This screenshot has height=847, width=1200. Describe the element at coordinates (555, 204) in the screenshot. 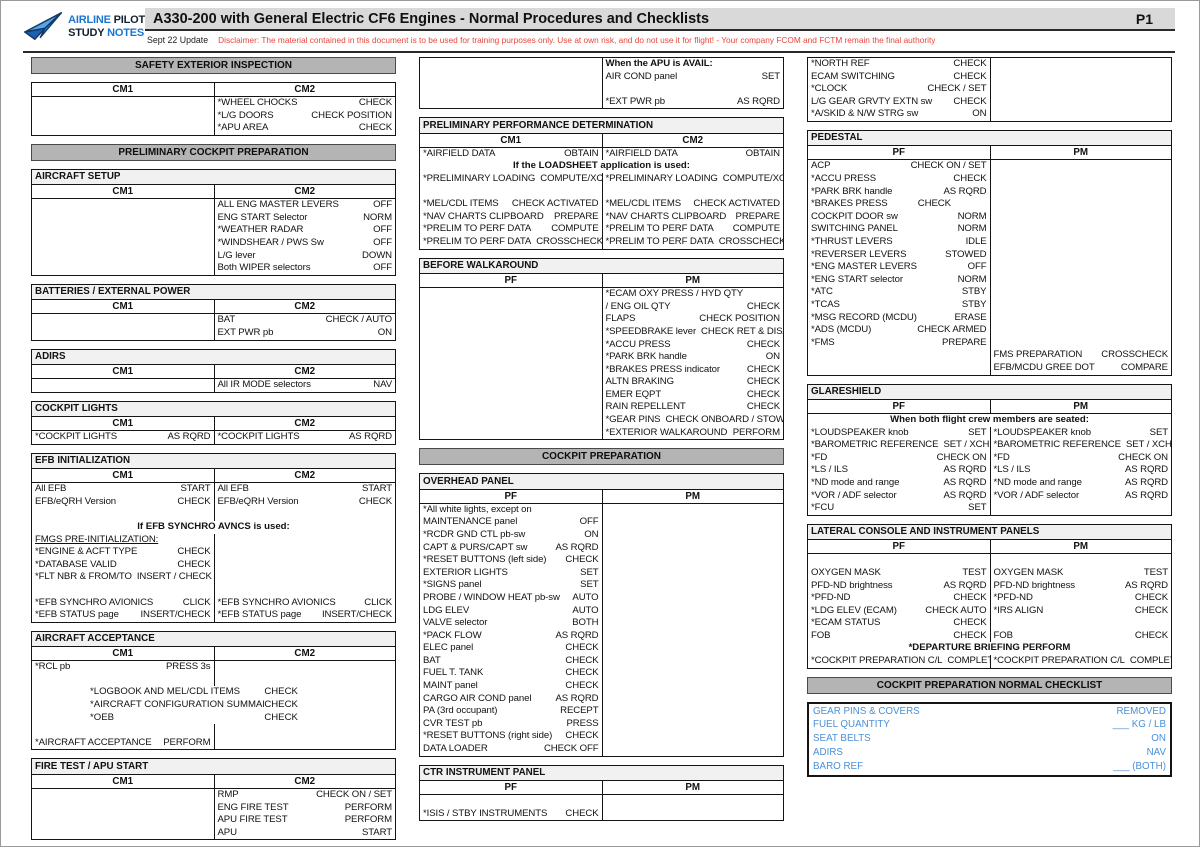

I see `item-value: CHECK ACTIVATED` at that location.